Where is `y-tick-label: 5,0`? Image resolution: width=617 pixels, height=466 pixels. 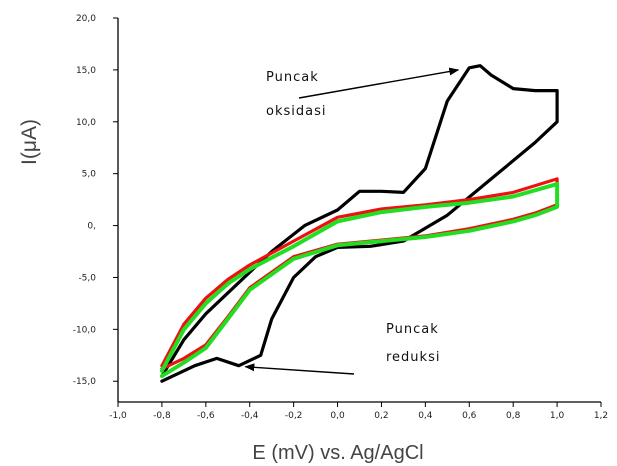
y-tick-label: 5,0 is located at coordinates (89, 175).